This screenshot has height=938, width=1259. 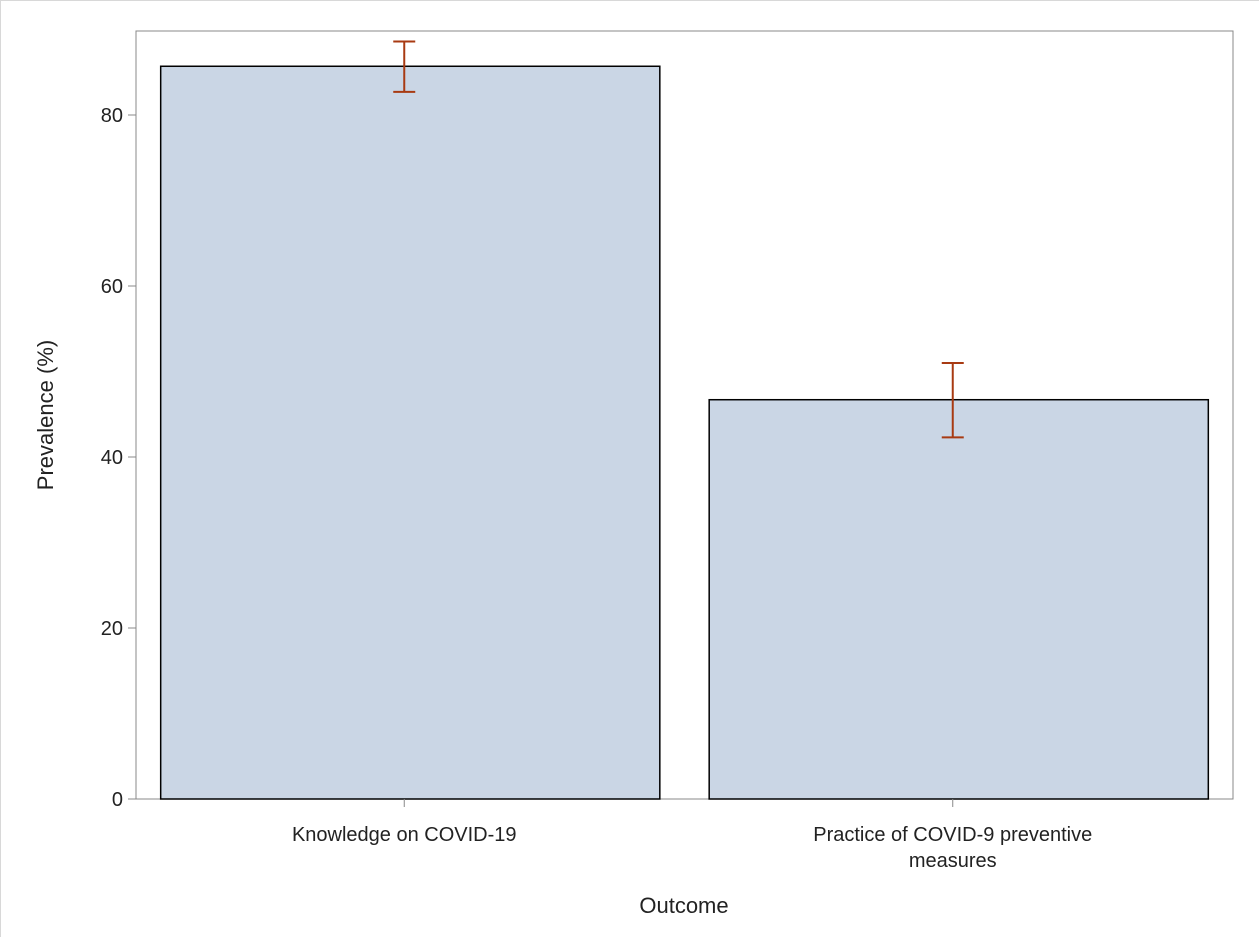 What do you see at coordinates (953, 861) in the screenshot?
I see `x-tick-label-2-line-2: measures` at bounding box center [953, 861].